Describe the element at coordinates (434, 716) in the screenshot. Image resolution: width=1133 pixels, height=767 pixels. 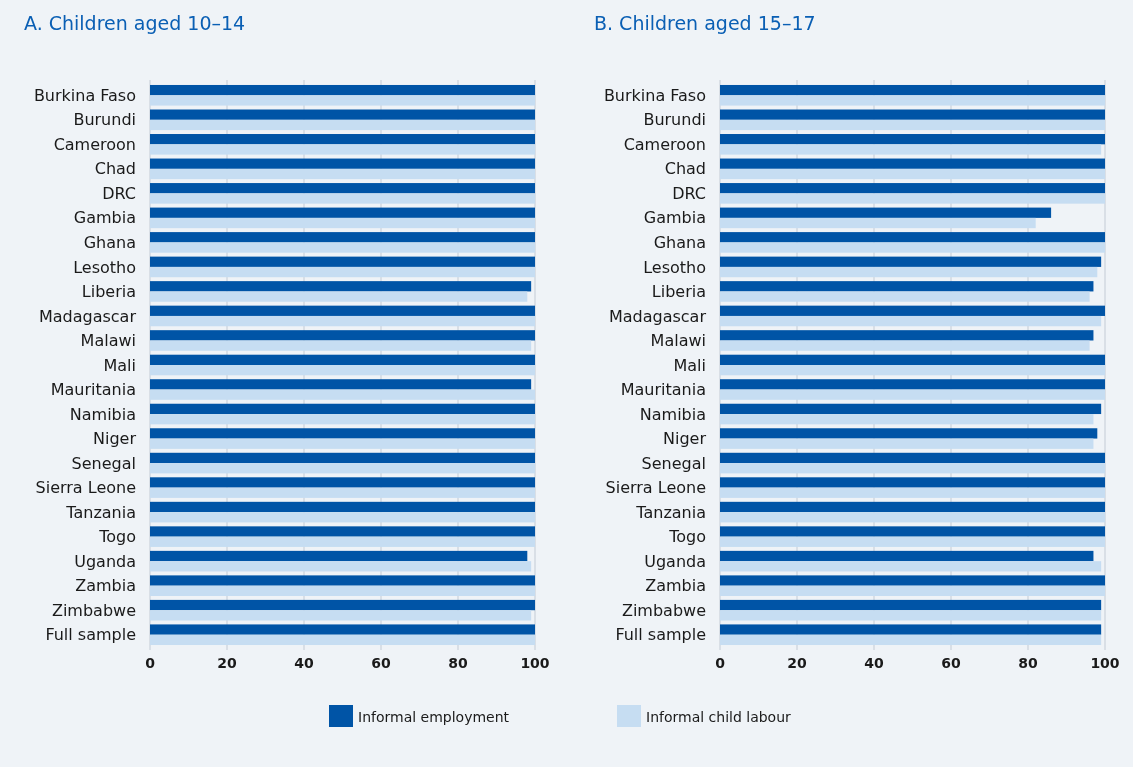
I see `legend-label: Informal employment` at that location.